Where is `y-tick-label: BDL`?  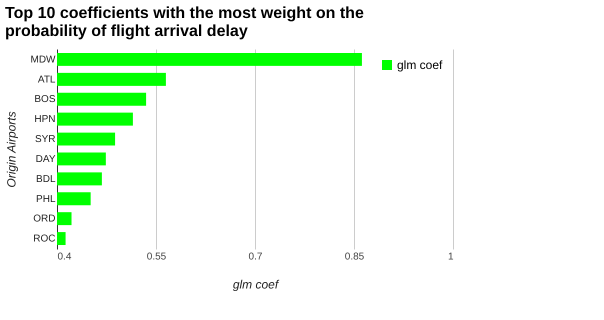
y-tick-label: BDL is located at coordinates (46, 179).